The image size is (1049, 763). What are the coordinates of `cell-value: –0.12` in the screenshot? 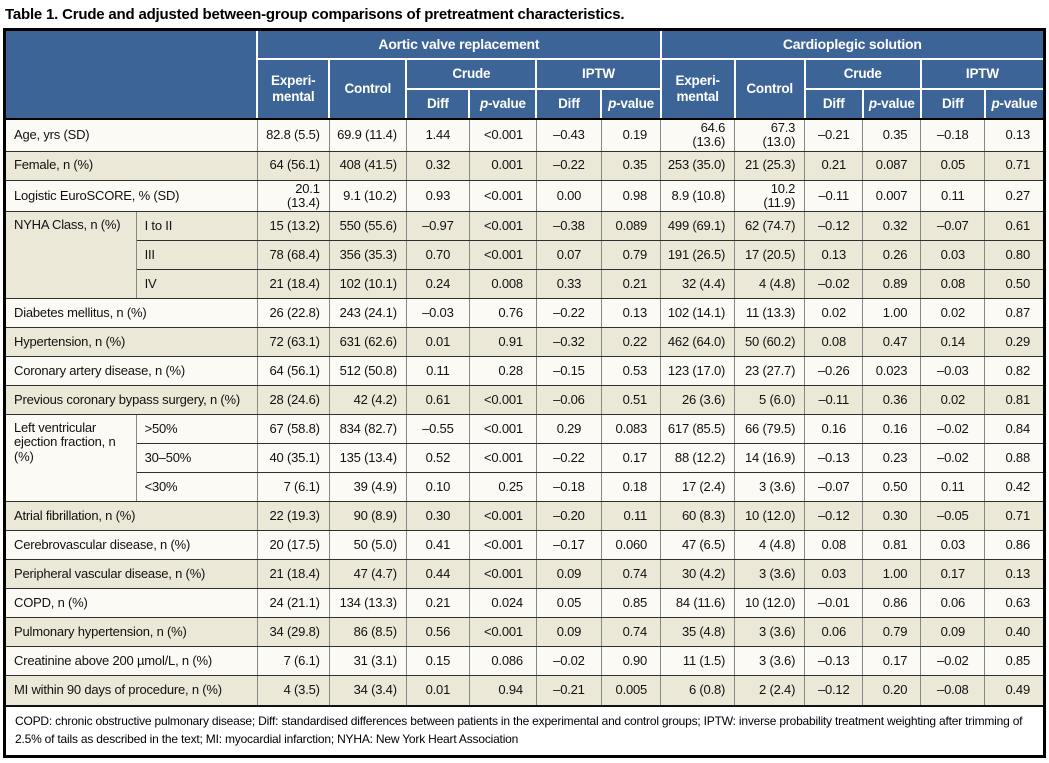 It's located at (834, 226).